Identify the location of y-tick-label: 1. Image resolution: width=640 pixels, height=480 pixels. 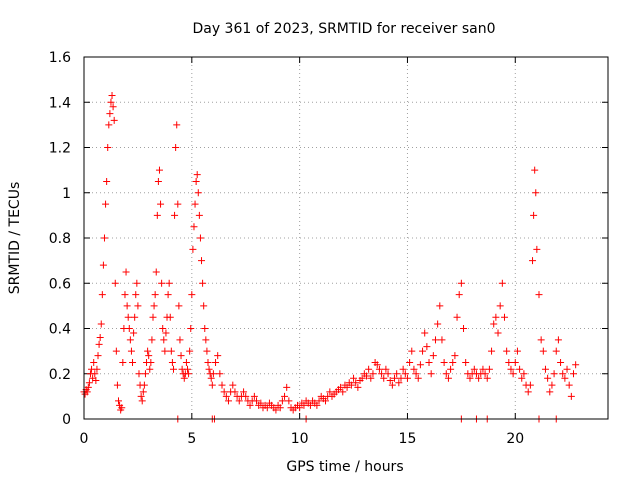
(66, 194).